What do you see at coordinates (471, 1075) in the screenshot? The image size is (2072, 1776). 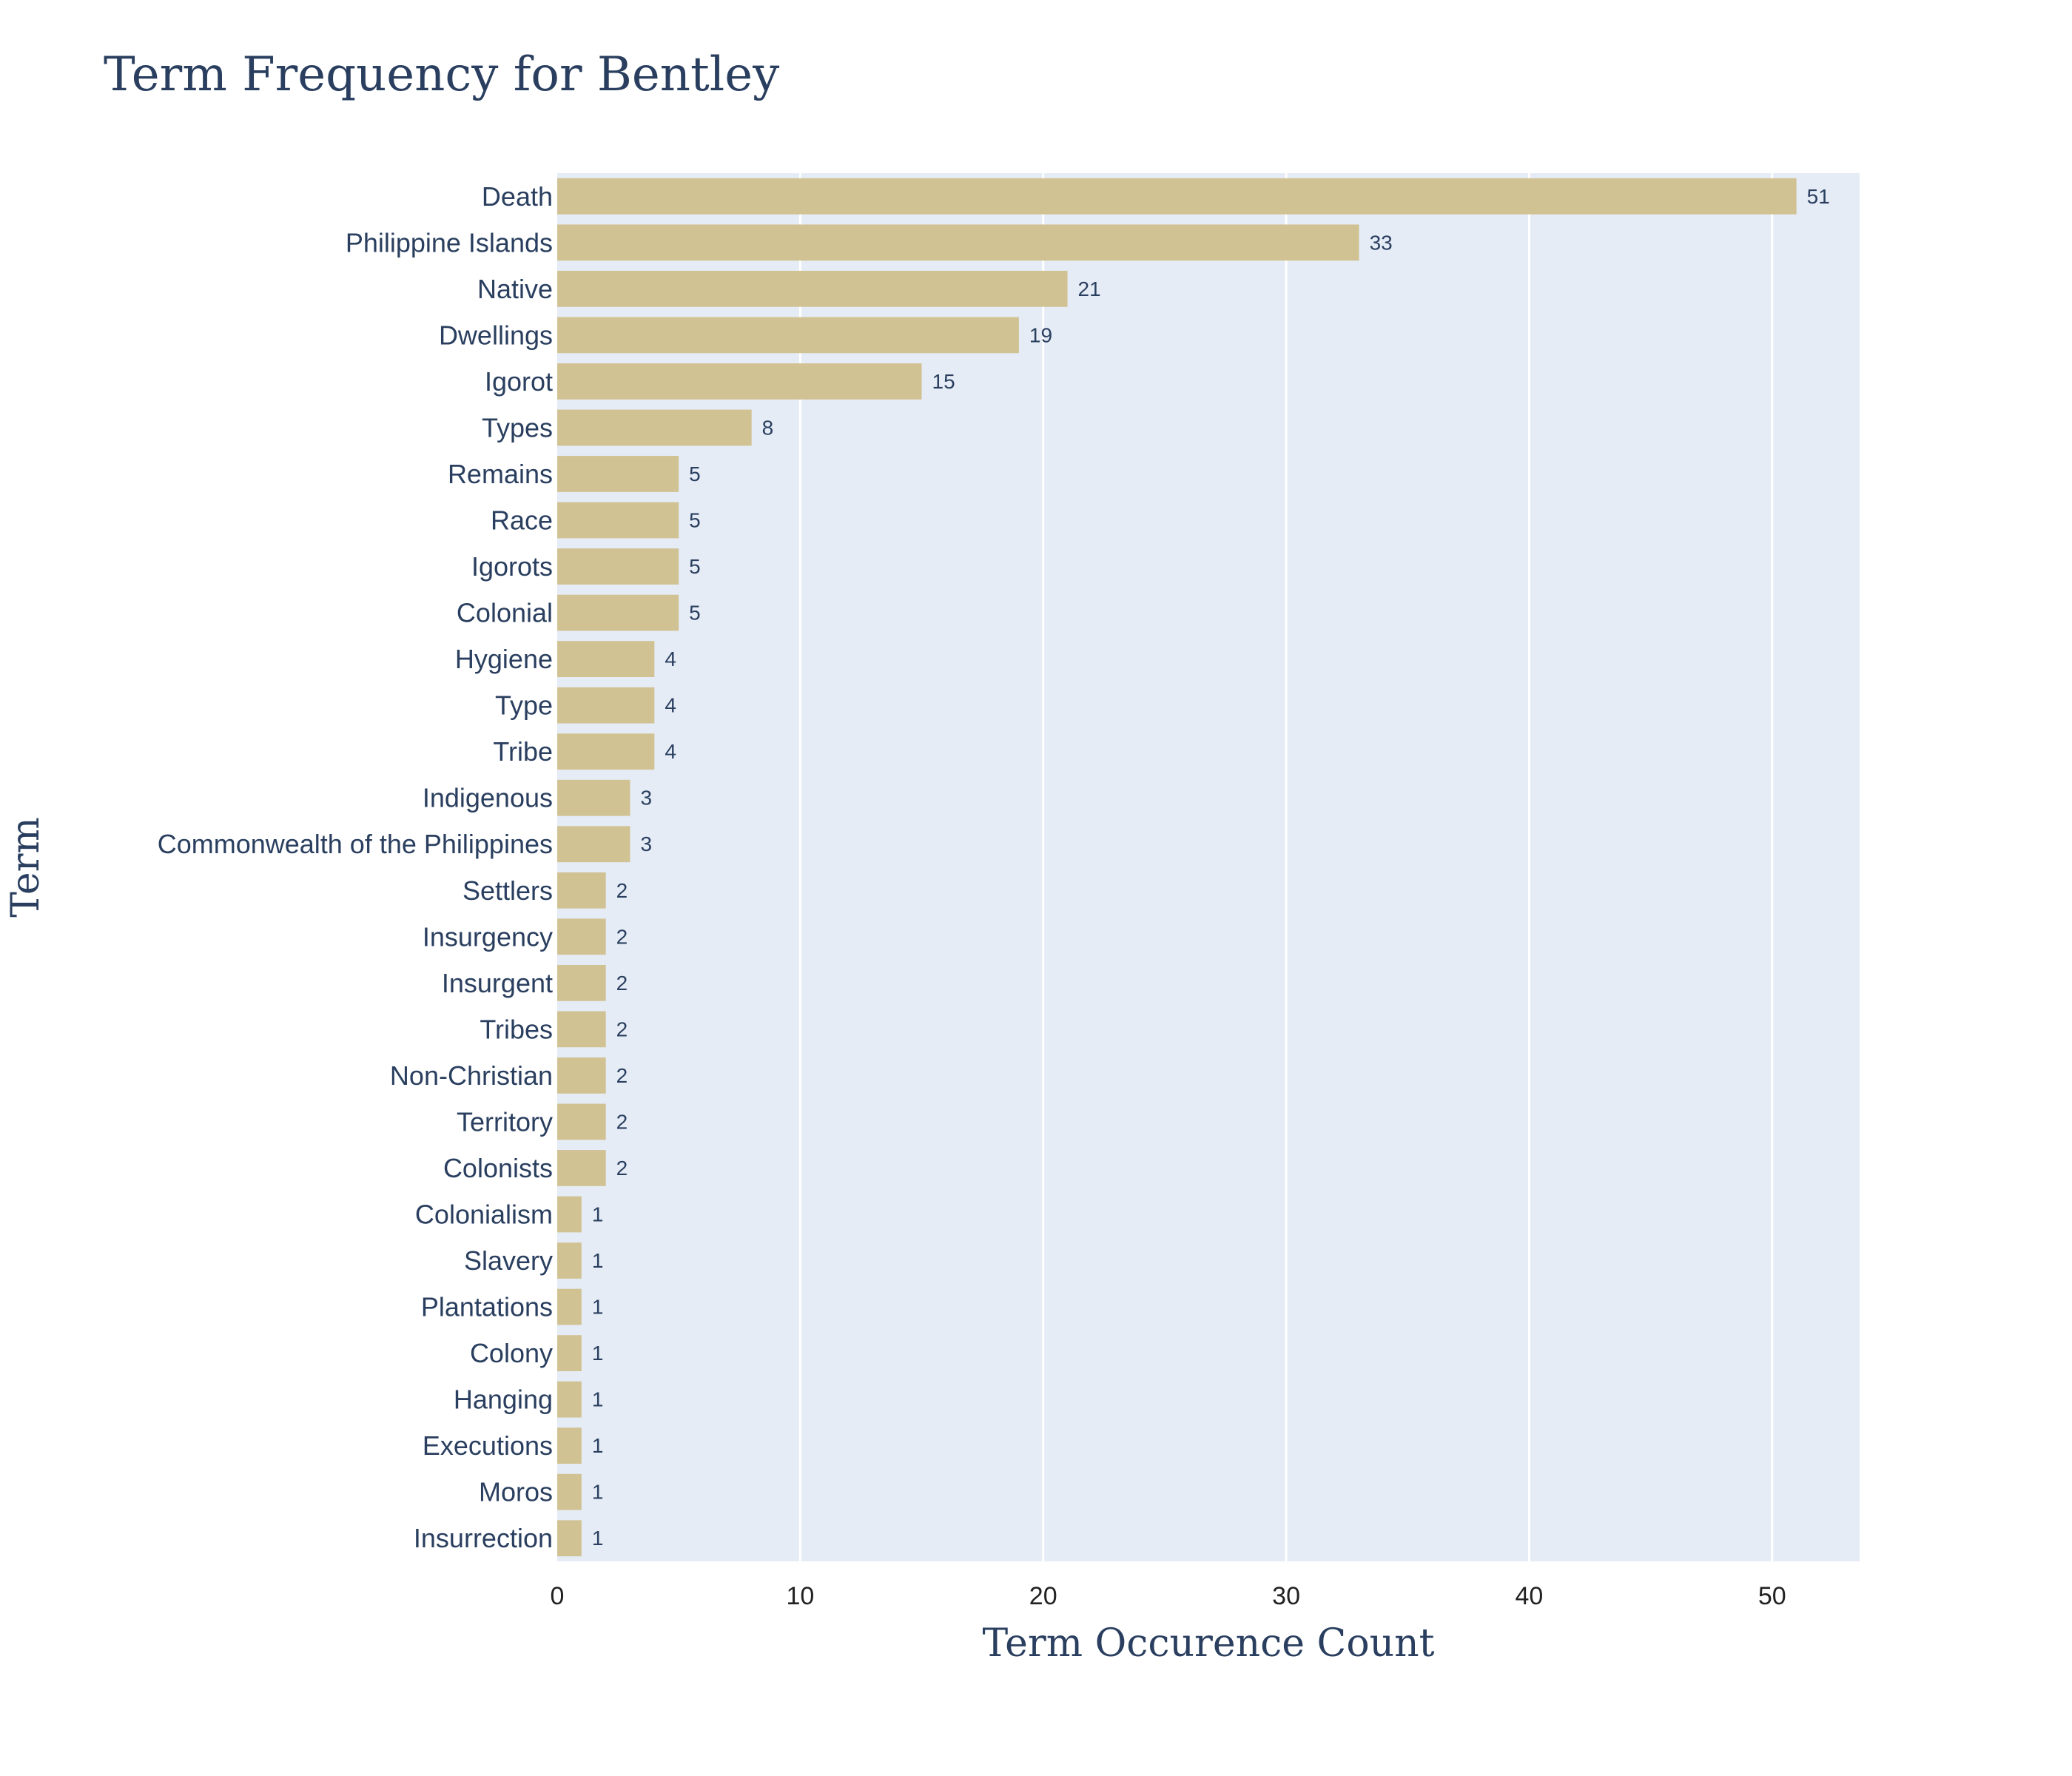 I see `category-label: Non-Christian` at bounding box center [471, 1075].